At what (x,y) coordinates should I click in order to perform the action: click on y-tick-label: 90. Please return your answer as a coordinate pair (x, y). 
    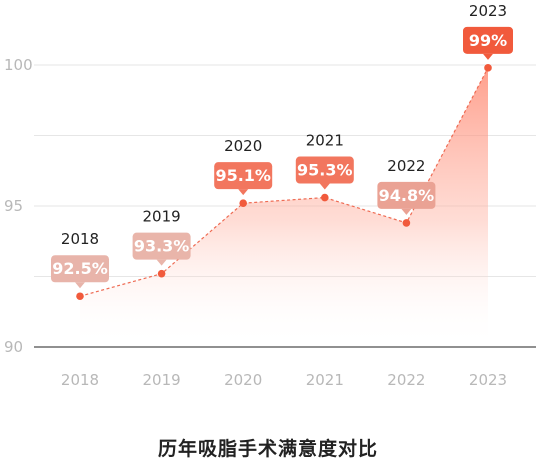
    Looking at the image, I should click on (13, 347).